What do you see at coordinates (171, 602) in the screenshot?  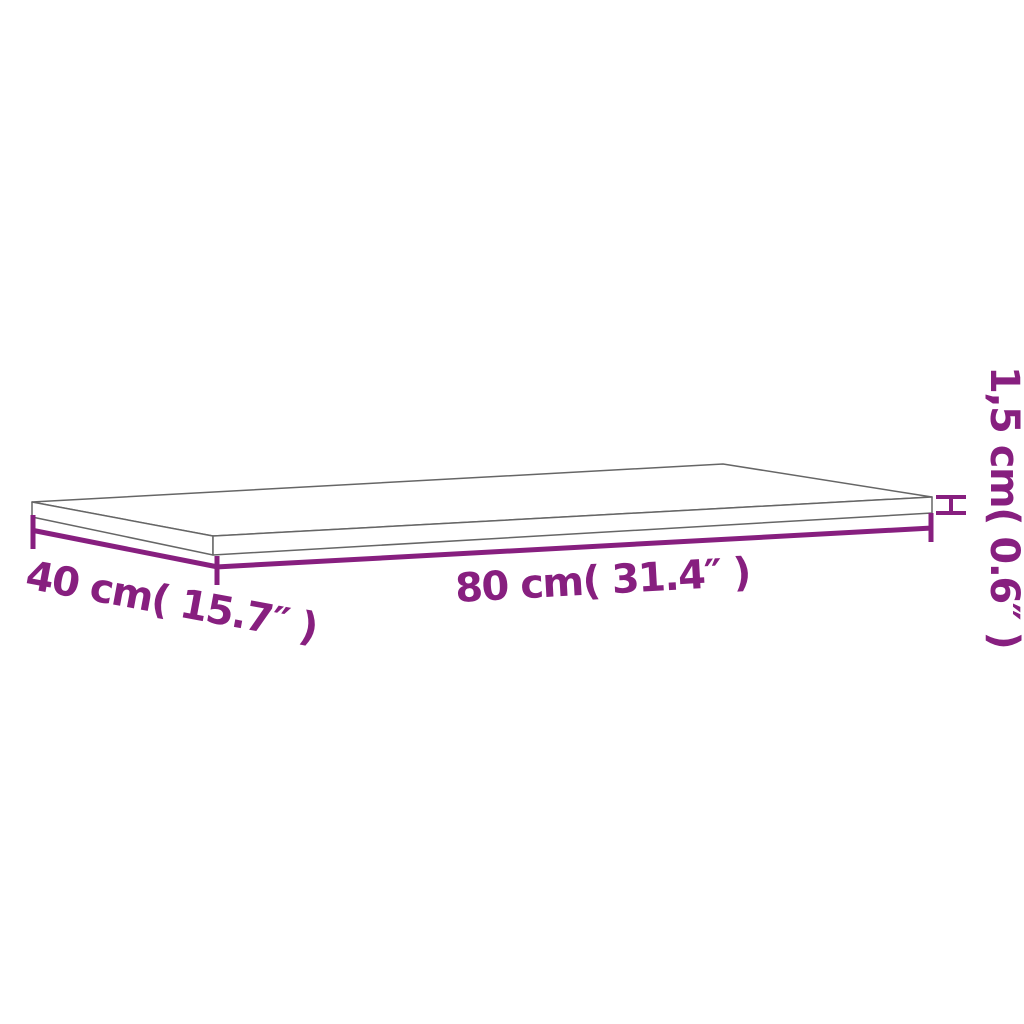 I see `depth-label: 40 cm( 15.7″ )` at bounding box center [171, 602].